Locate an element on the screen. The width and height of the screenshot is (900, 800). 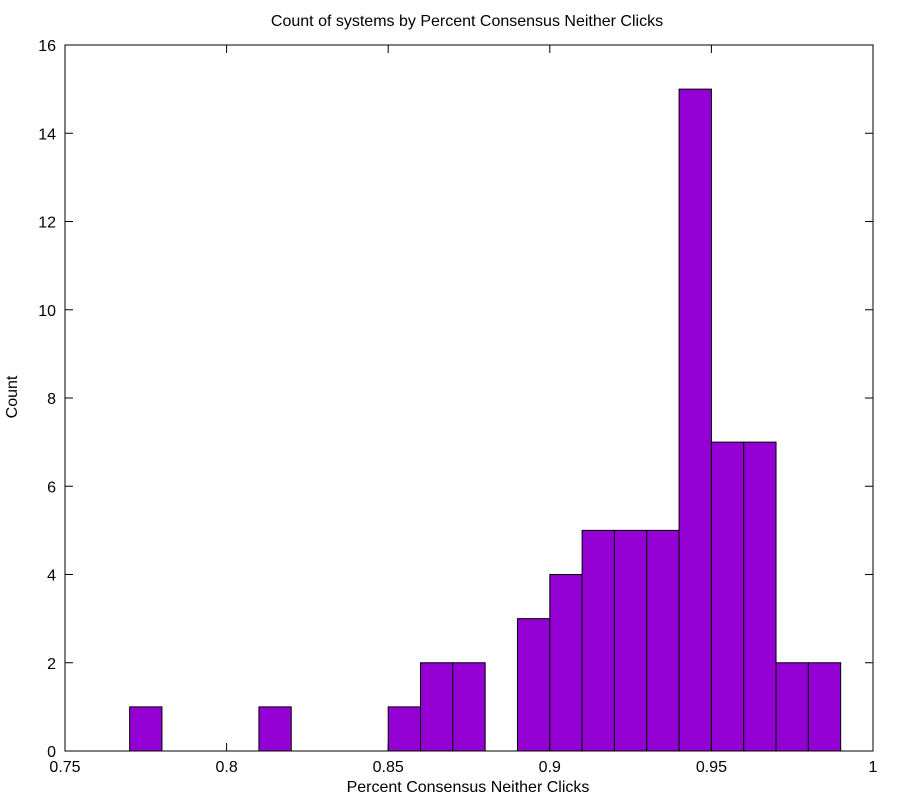
x-axis-label: Percent Consensus Neither Clicks is located at coordinates (468, 787).